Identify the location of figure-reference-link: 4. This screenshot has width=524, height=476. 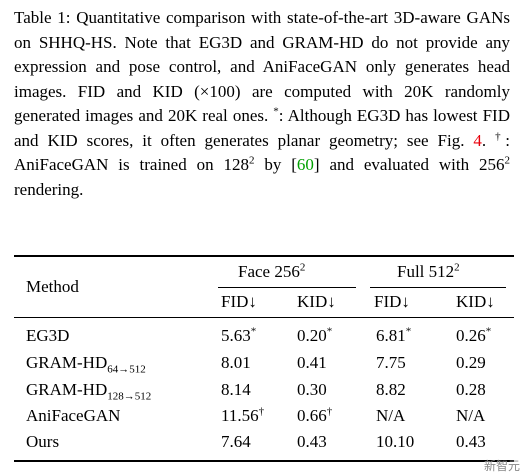
(477, 140).